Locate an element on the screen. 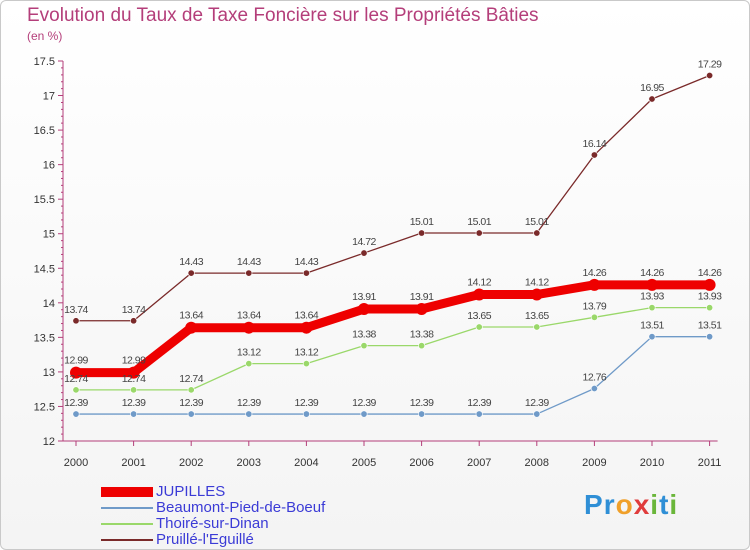 This screenshot has height=550, width=750. proxiti-logo: Proxiti is located at coordinates (631, 505).